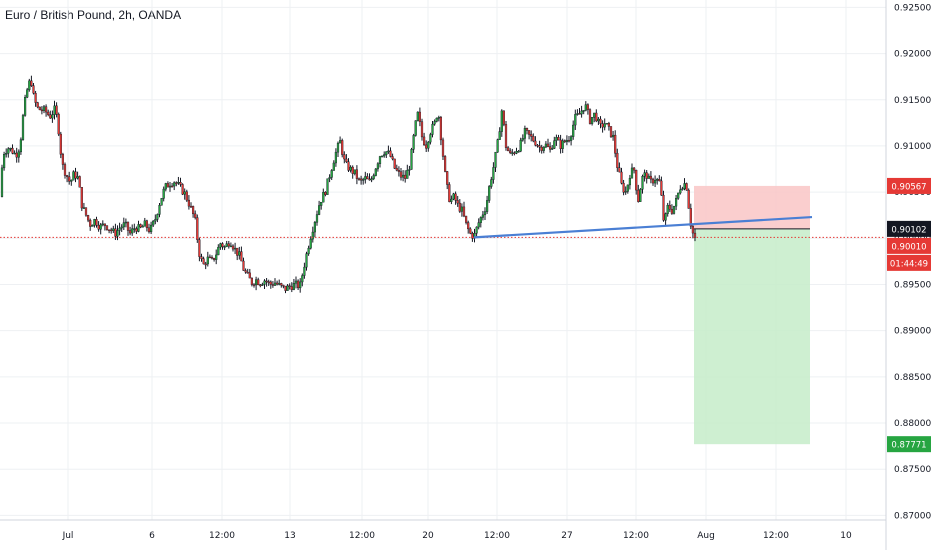 The height and width of the screenshot is (550, 932). I want to click on x-tick-label: 12:00, so click(222, 536).